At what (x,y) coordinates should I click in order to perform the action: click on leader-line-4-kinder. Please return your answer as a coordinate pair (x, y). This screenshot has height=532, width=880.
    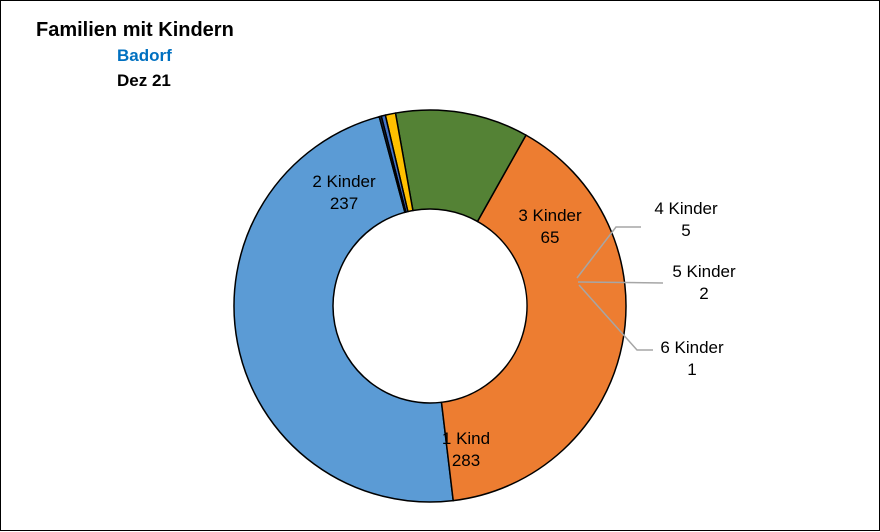
    Looking at the image, I should click on (608, 252).